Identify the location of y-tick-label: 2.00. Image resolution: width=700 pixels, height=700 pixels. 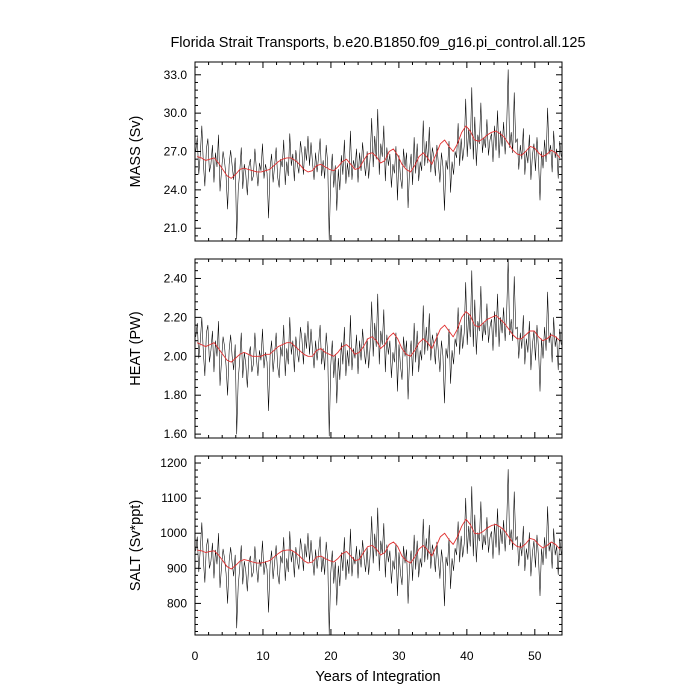
(176, 356).